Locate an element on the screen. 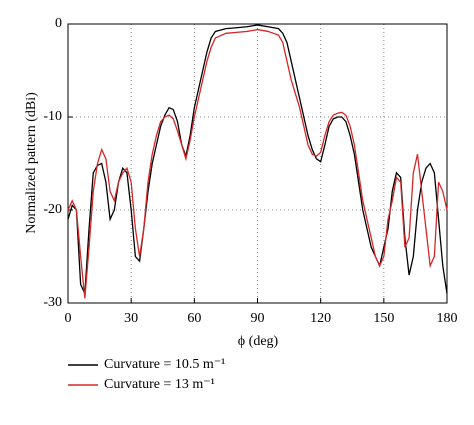 The height and width of the screenshot is (425, 474). x-tick-label: 90 is located at coordinates (258, 318).